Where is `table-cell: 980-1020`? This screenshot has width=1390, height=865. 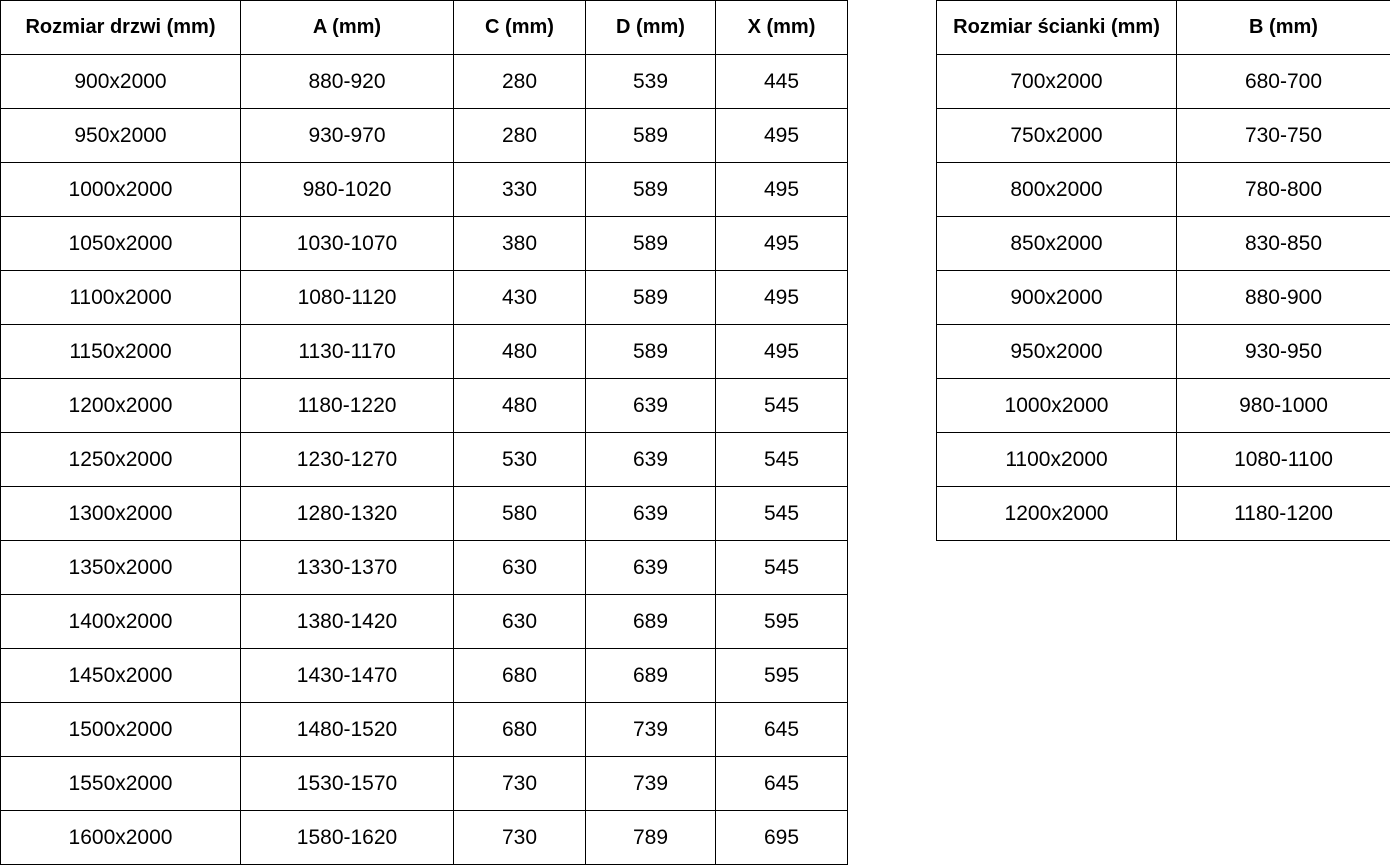 table-cell: 980-1020 is located at coordinates (347, 189).